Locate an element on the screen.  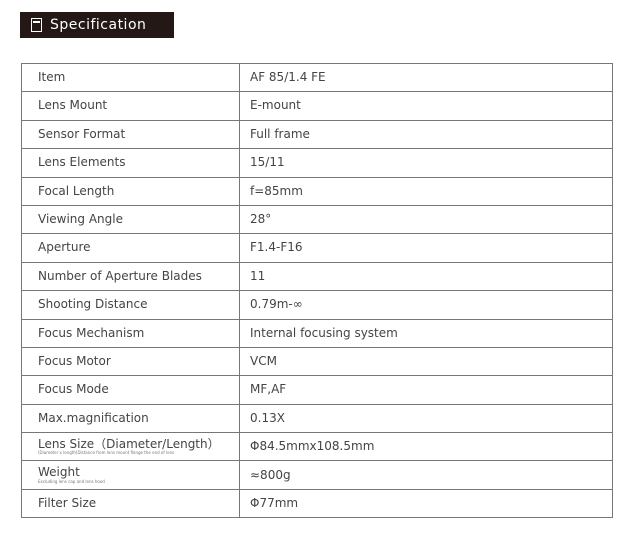
table-row: Item AF 85/1.4 FE is located at coordinates (317, 77).